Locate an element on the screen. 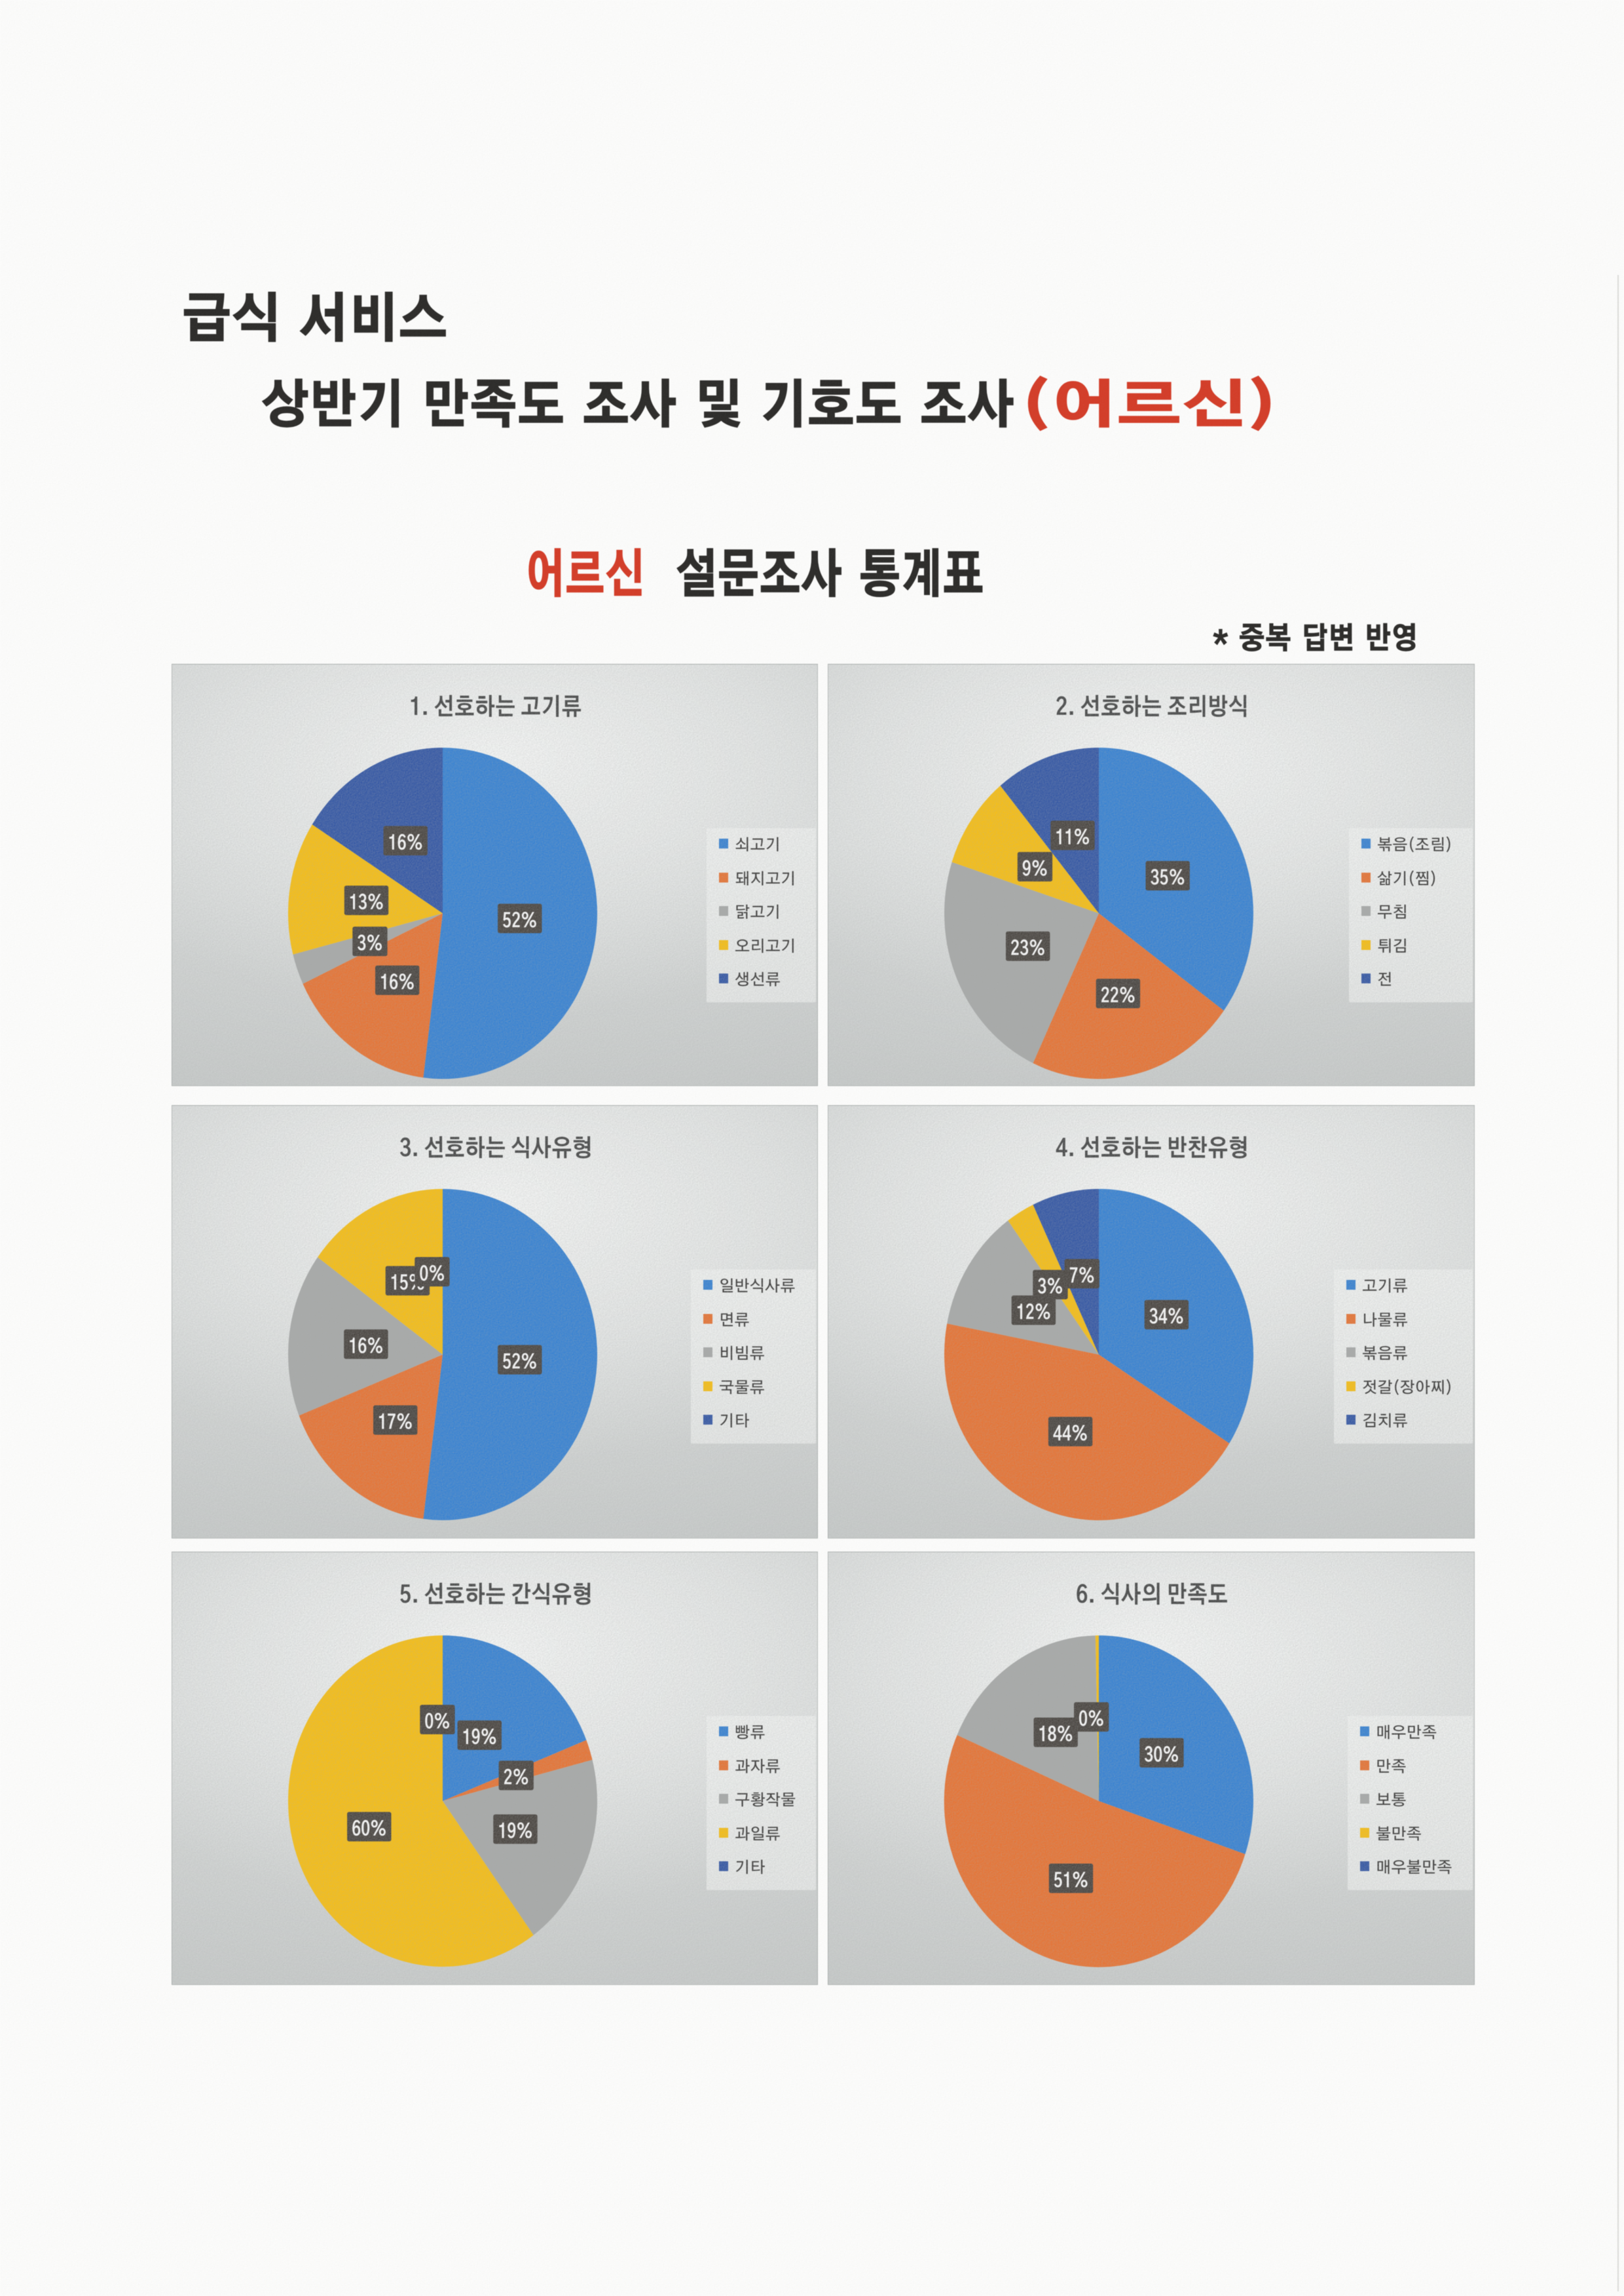 This screenshot has height=2296, width=1624. legend-swatch-닭고기 is located at coordinates (723, 911).